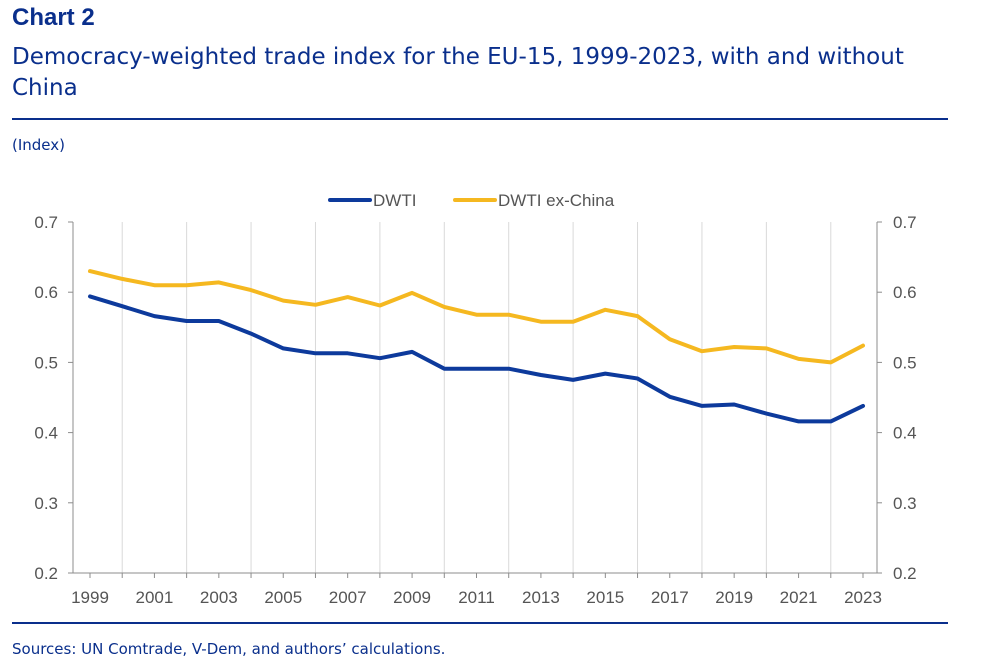  What do you see at coordinates (46, 222) in the screenshot?
I see `y-tick-label-left: 0.7` at bounding box center [46, 222].